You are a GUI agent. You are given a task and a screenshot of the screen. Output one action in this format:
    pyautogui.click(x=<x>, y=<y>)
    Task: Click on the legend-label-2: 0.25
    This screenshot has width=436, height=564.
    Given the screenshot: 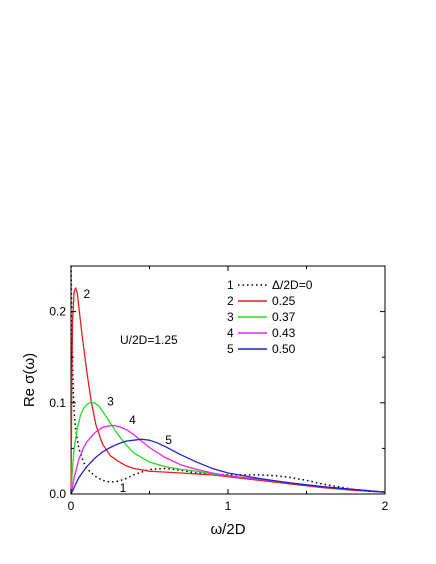 What is the action you would take?
    pyautogui.click(x=284, y=301)
    